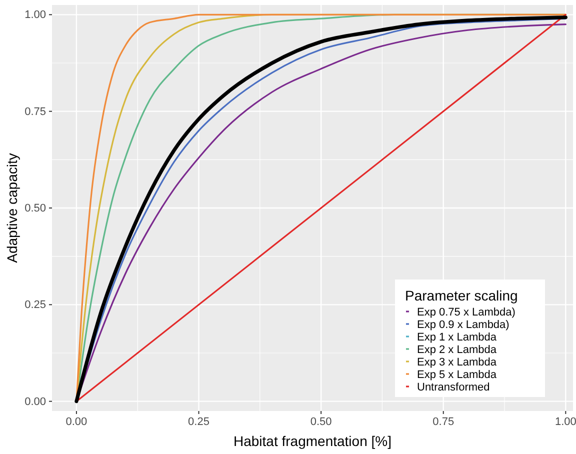 Image resolution: width=576 pixels, height=454 pixels. I want to click on x-tick-label: 1.00, so click(565, 422).